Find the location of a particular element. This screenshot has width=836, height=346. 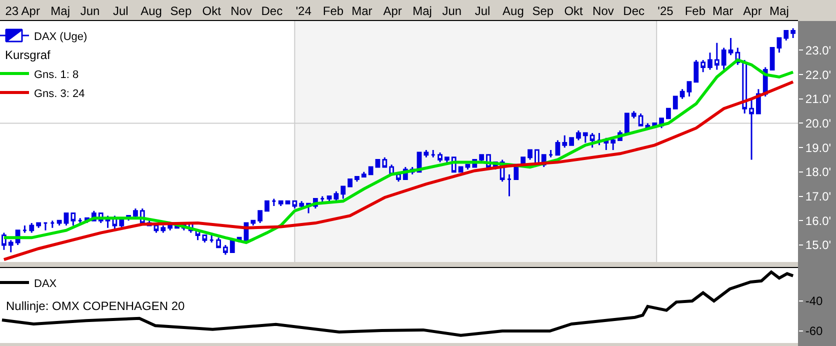

x-tick-label: '25 is located at coordinates (666, 11).